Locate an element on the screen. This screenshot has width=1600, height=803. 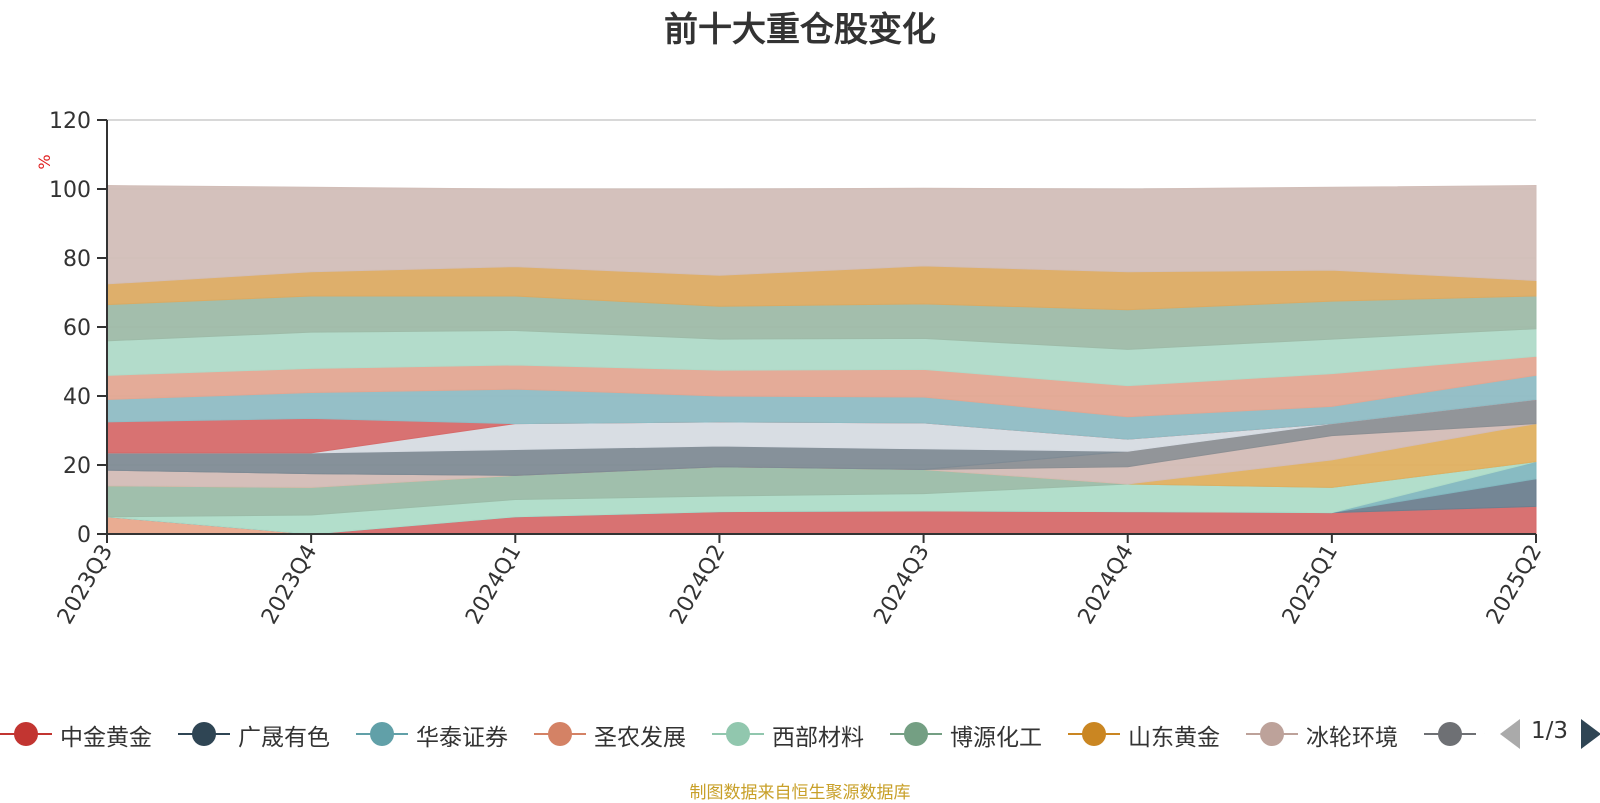
legend-label: 广晟有色 is located at coordinates (284, 738).